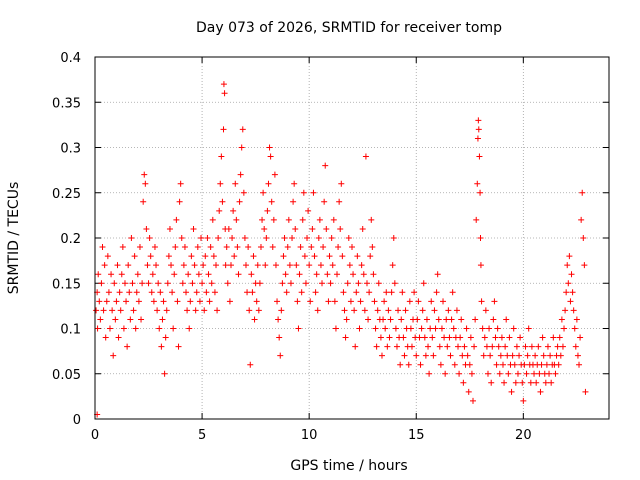 Image resolution: width=640 pixels, height=480 pixels. Describe the element at coordinates (70, 58) in the screenshot. I see `y-tick-label: 0.4` at that location.